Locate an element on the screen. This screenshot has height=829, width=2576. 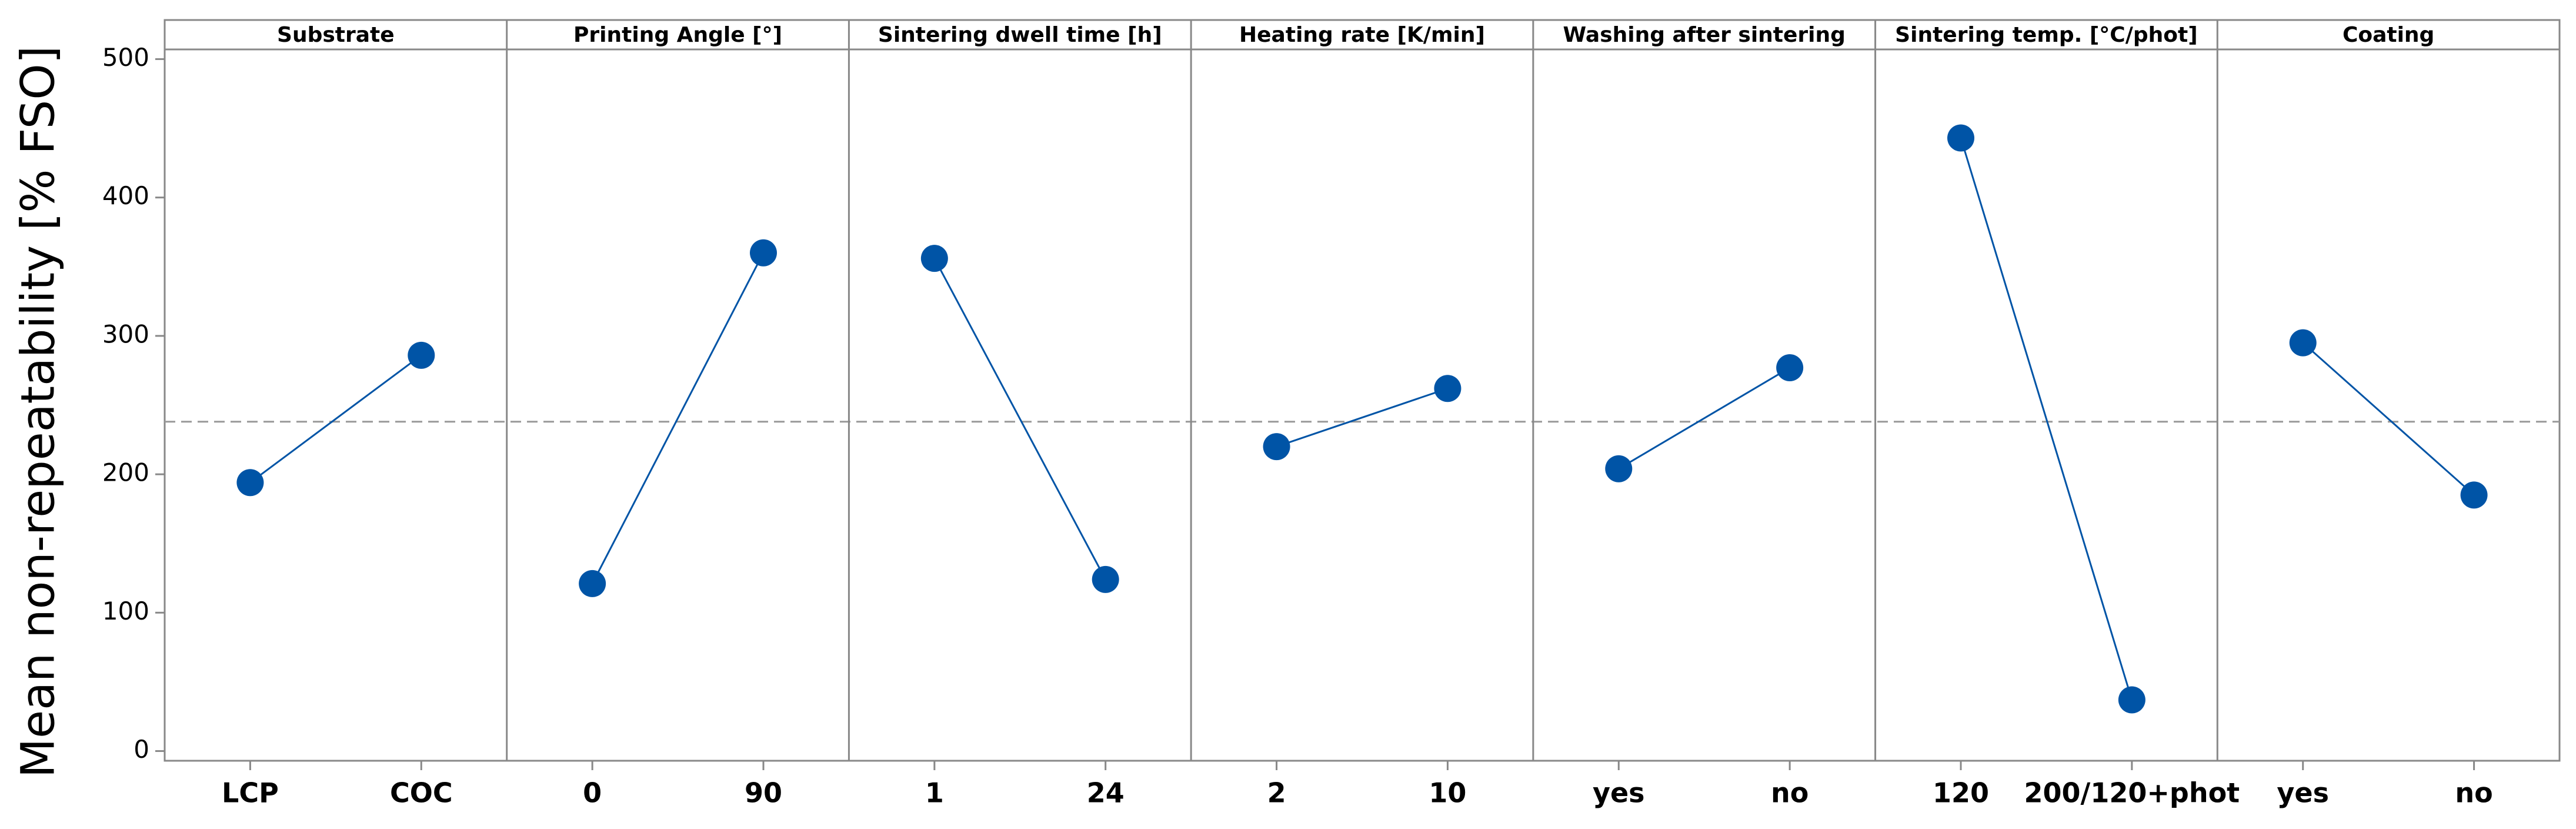
y-tick-label: 200 is located at coordinates (125, 472).